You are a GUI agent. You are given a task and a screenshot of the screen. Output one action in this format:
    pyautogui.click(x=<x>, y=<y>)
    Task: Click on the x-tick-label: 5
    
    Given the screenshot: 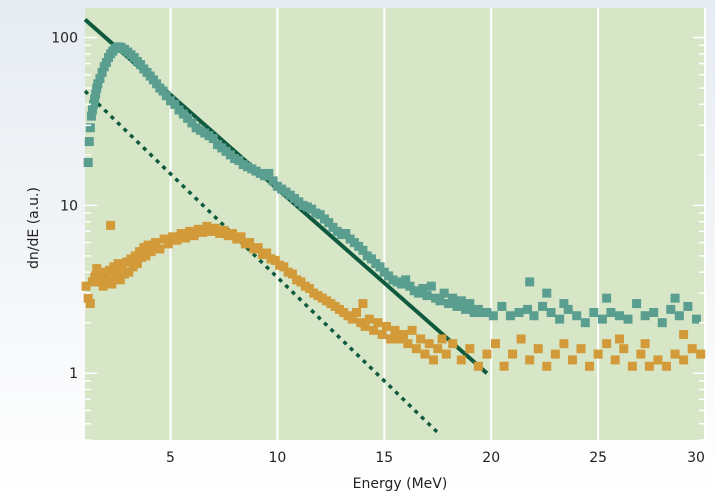 What is the action you would take?
    pyautogui.click(x=170, y=458)
    